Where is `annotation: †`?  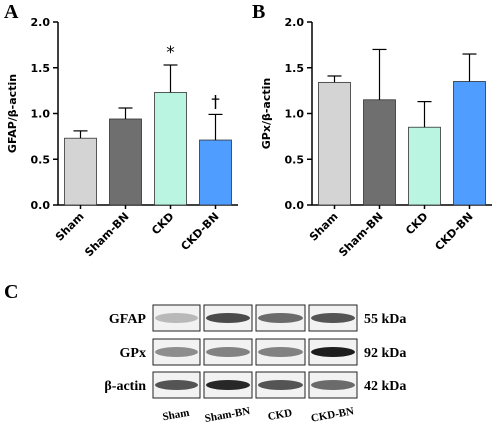
annotation: † is located at coordinates (215, 102).